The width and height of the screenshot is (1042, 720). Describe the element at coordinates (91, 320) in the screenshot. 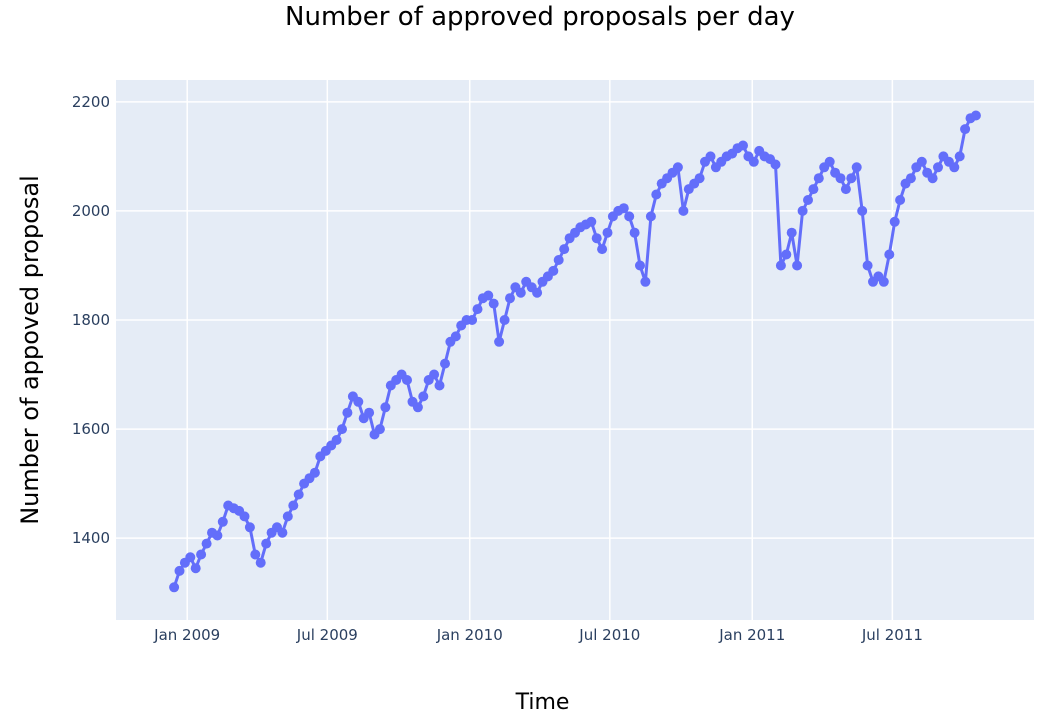

I see `y-tick-label: 1800` at that location.